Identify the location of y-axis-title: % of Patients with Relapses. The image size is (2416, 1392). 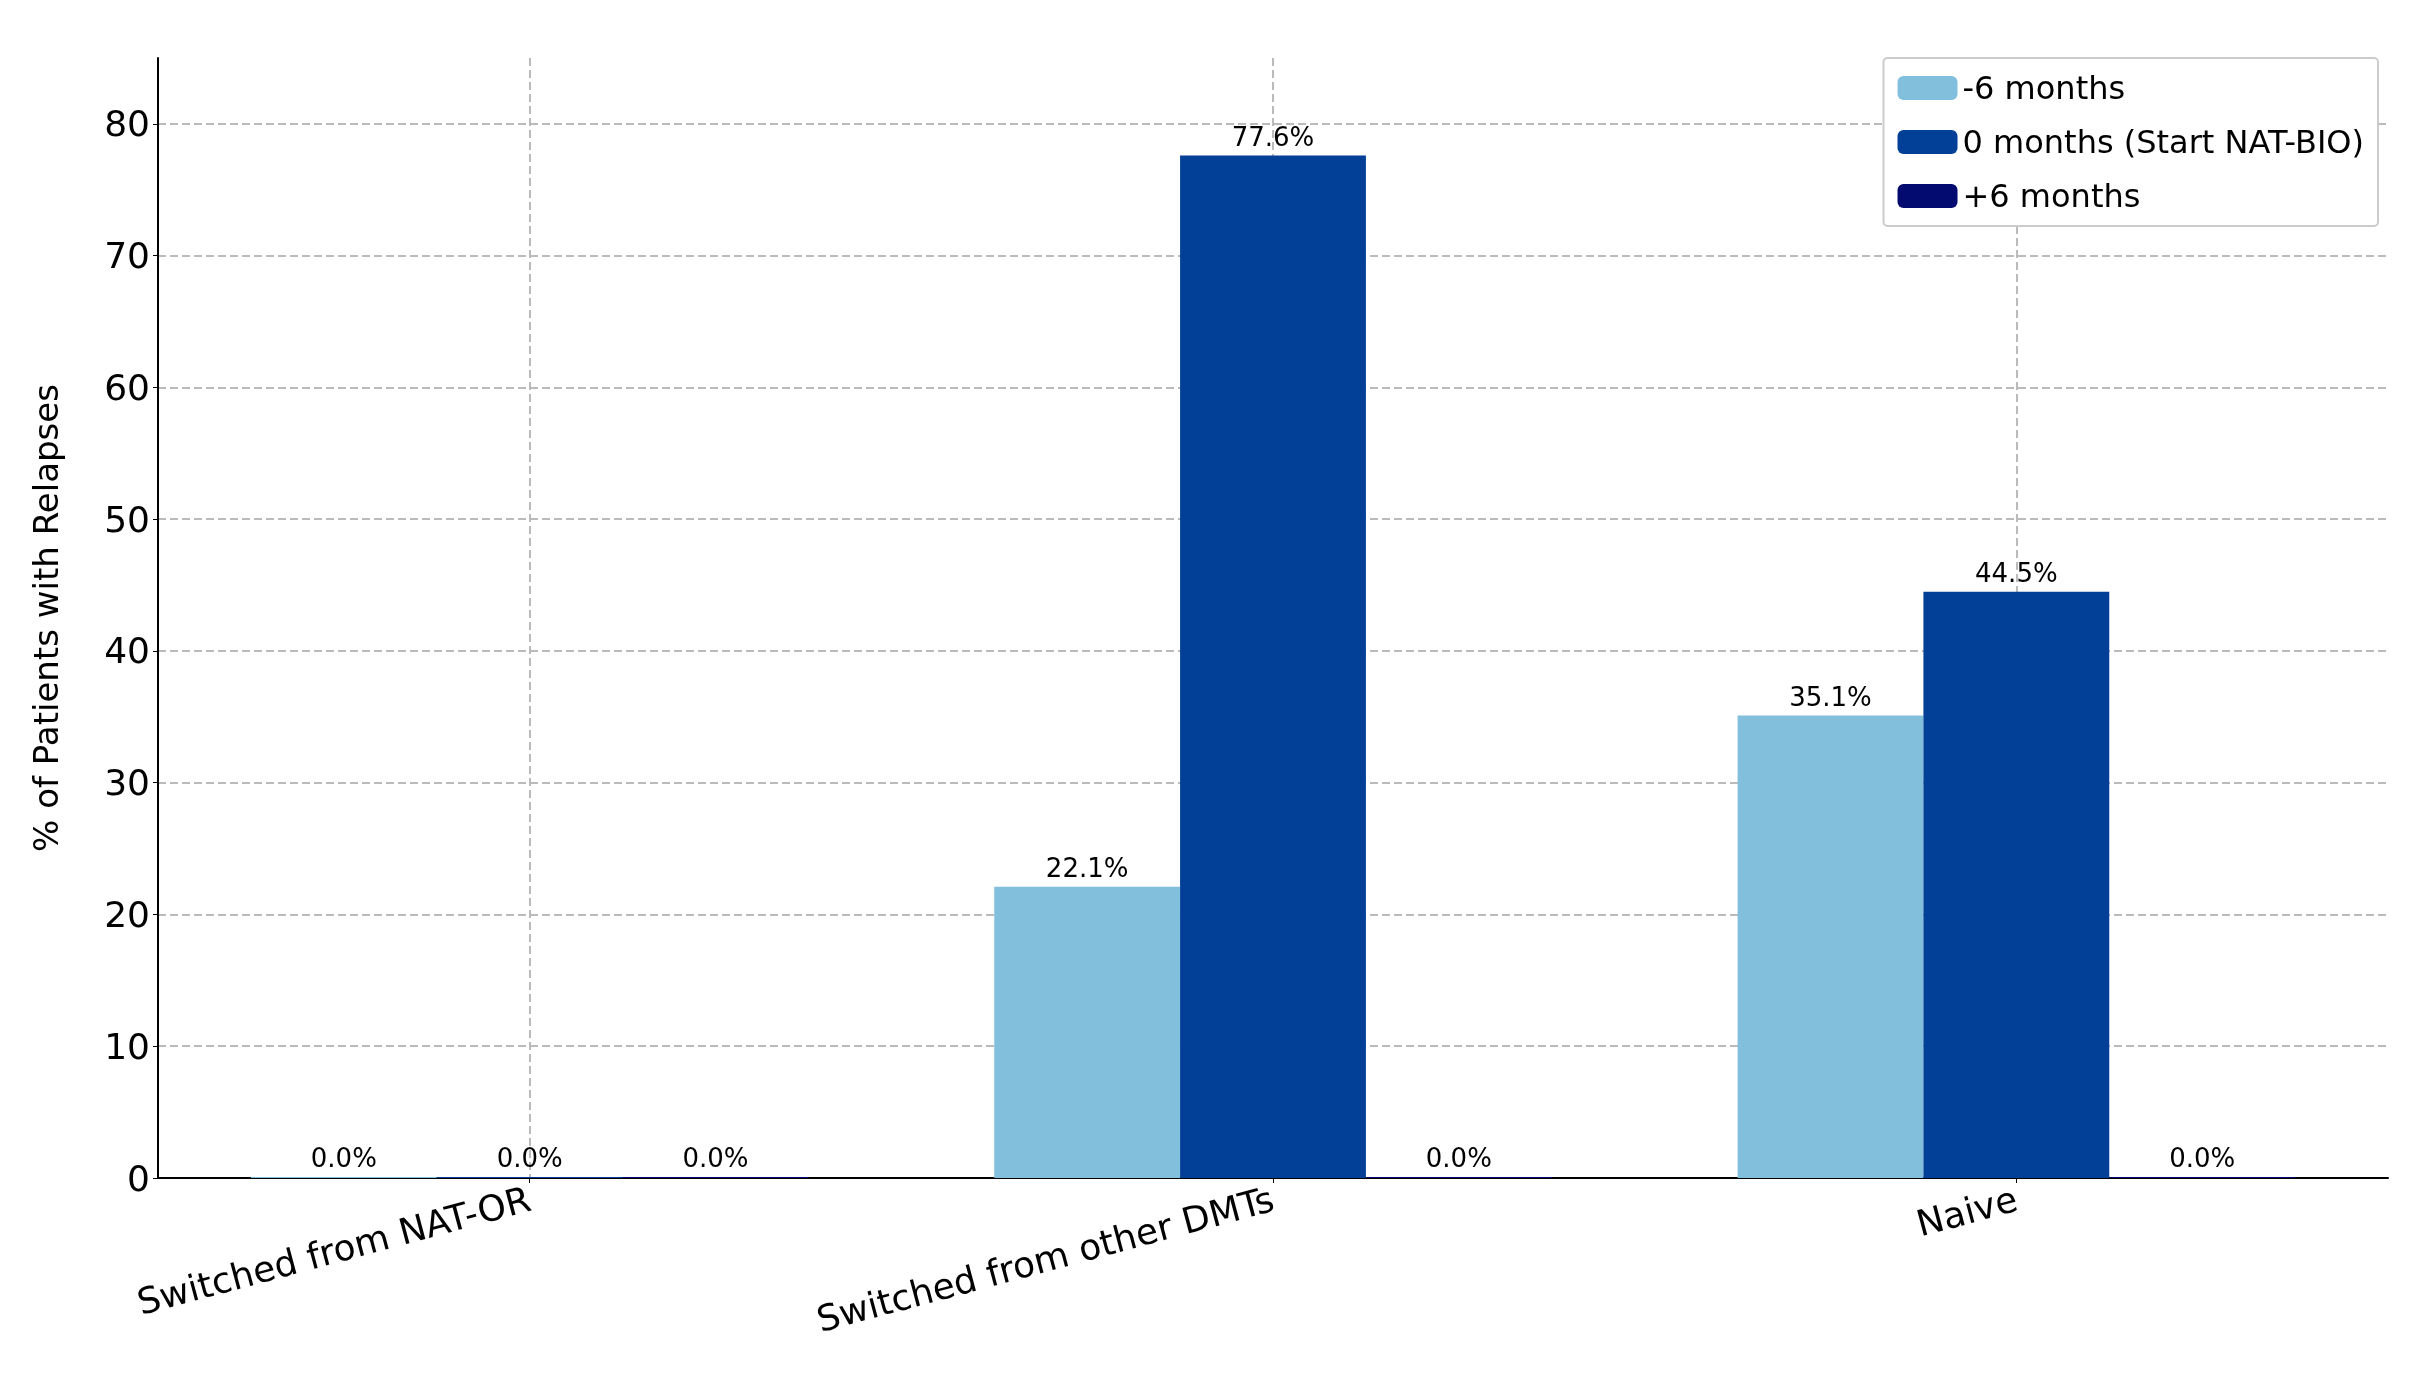
(46, 618).